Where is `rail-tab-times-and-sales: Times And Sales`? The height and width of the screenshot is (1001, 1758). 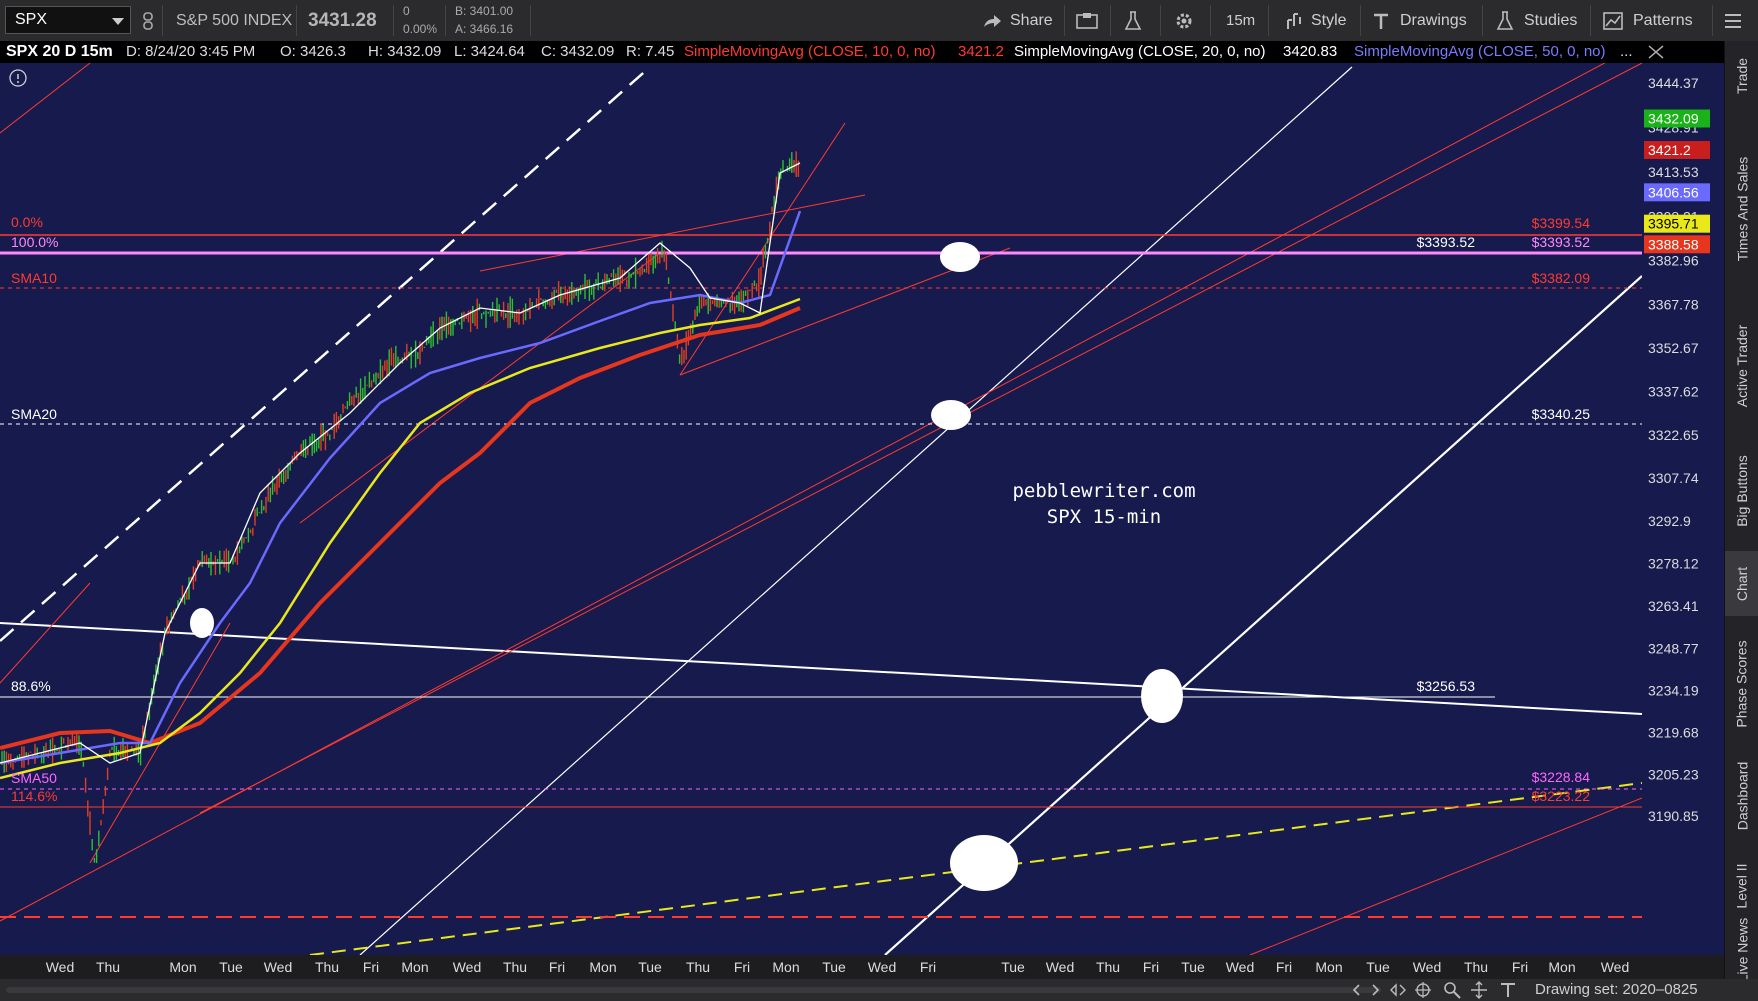 rail-tab-times-and-sales: Times And Sales is located at coordinates (1742, 208).